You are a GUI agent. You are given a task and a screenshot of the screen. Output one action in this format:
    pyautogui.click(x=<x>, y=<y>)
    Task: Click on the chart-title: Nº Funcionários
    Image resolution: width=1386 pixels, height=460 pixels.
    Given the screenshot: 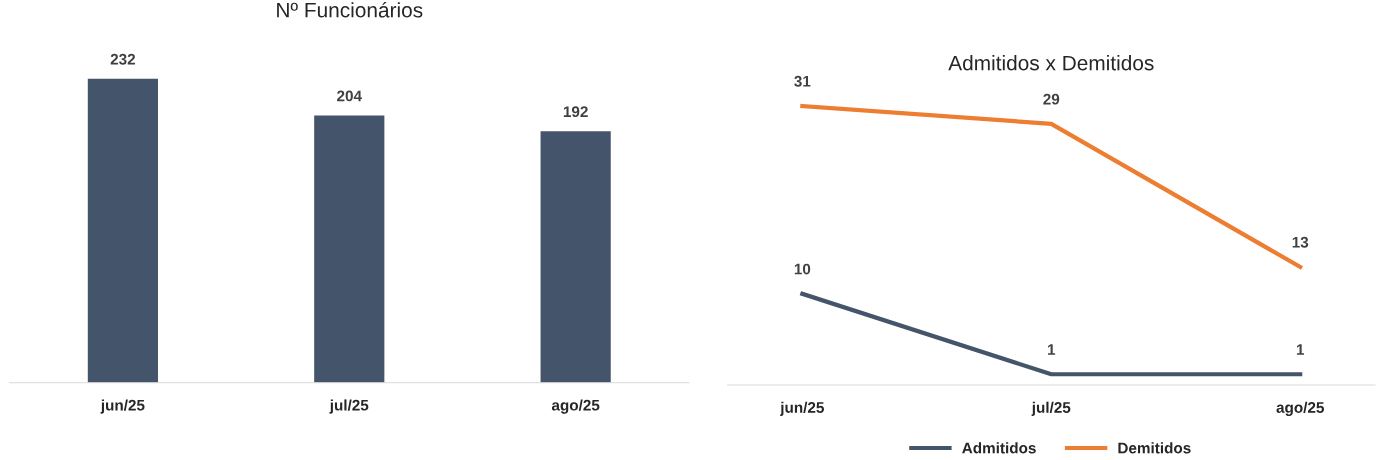 What is the action you would take?
    pyautogui.click(x=350, y=9)
    